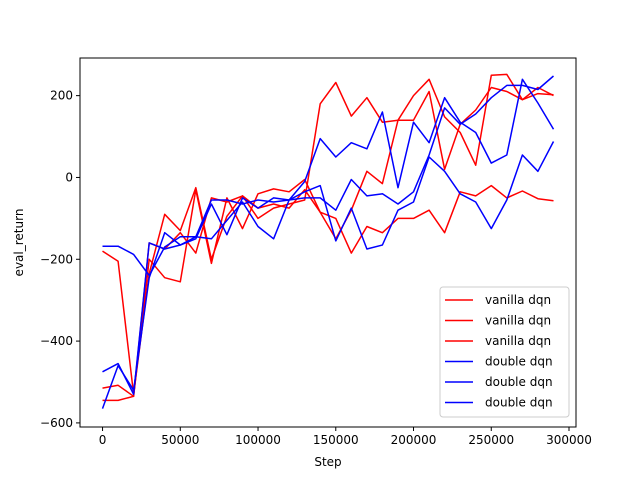 The image size is (640, 484). Describe the element at coordinates (569, 440) in the screenshot. I see `x-tick-label: 300000` at that location.